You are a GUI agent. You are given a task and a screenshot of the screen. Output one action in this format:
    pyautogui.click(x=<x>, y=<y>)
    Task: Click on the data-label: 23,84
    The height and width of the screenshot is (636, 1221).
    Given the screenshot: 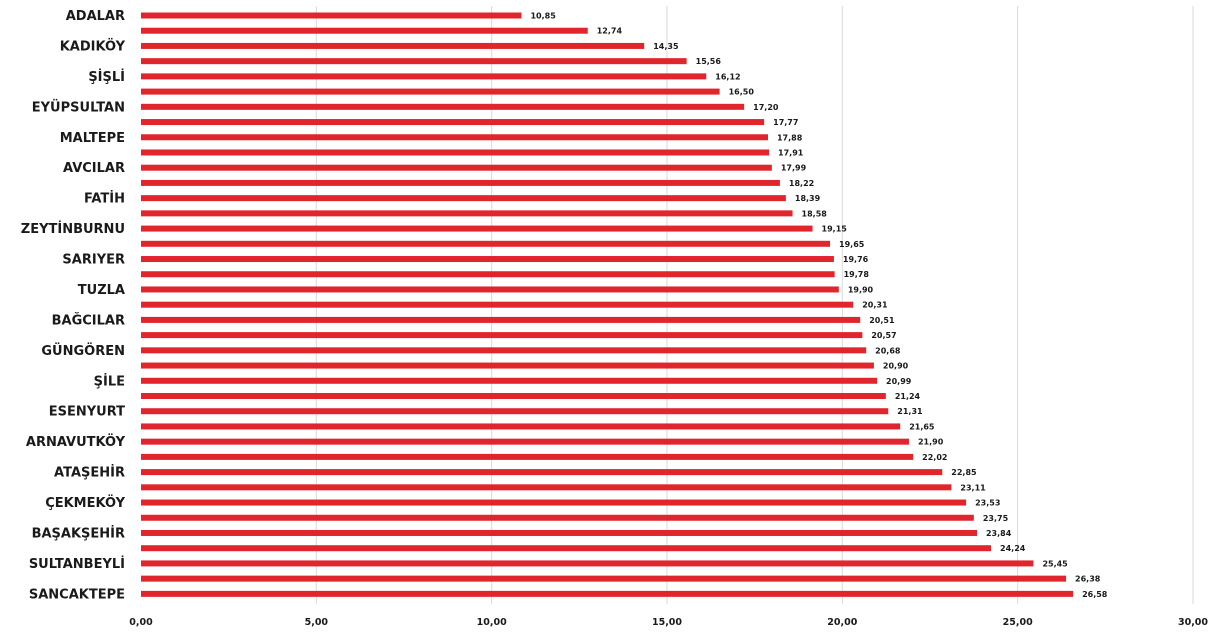 What is the action you would take?
    pyautogui.click(x=999, y=533)
    